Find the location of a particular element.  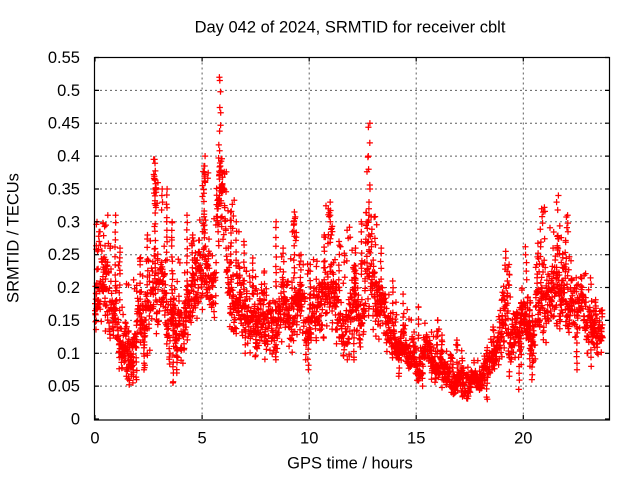

svg-text: 0.15 is located at coordinates (64, 321).